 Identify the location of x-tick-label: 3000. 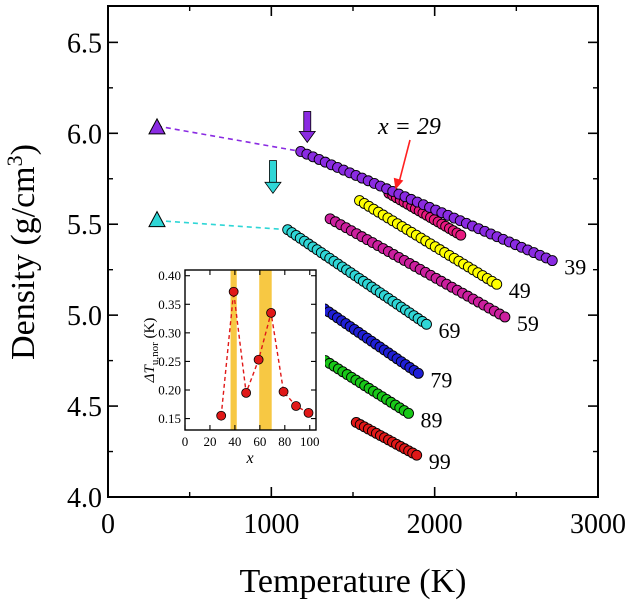
(598, 524).